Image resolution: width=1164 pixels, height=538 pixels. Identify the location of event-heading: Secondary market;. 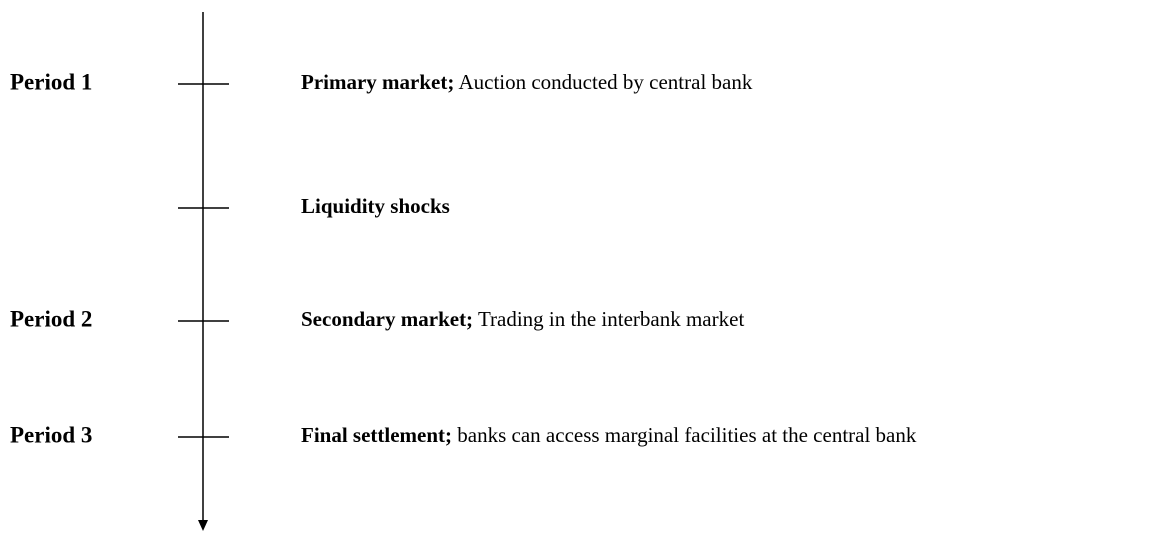
(387, 319).